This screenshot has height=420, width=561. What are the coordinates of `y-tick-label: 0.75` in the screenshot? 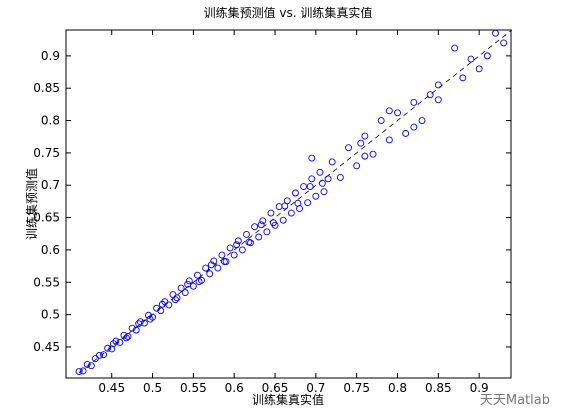 It's located at (46, 153).